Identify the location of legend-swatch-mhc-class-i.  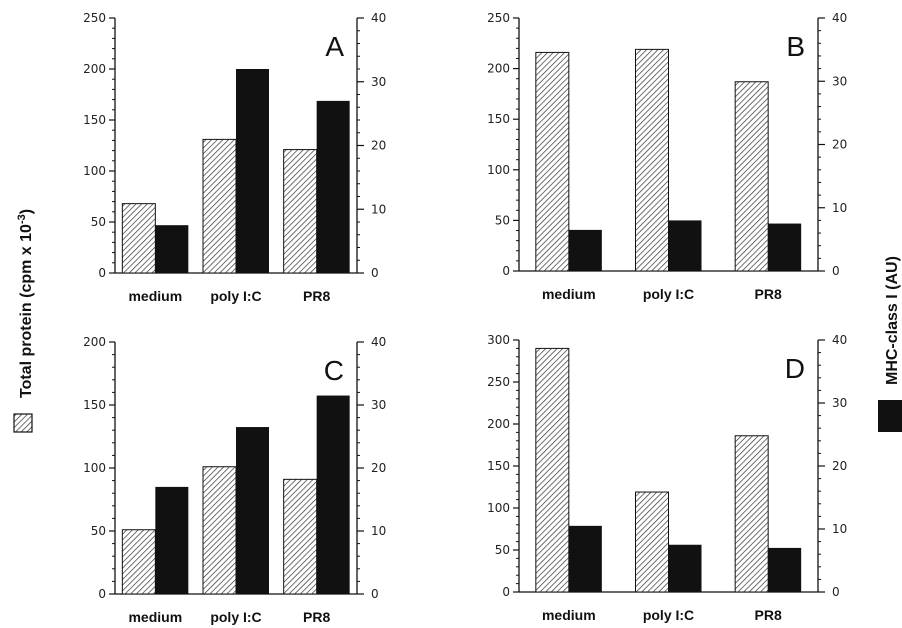
(890, 416).